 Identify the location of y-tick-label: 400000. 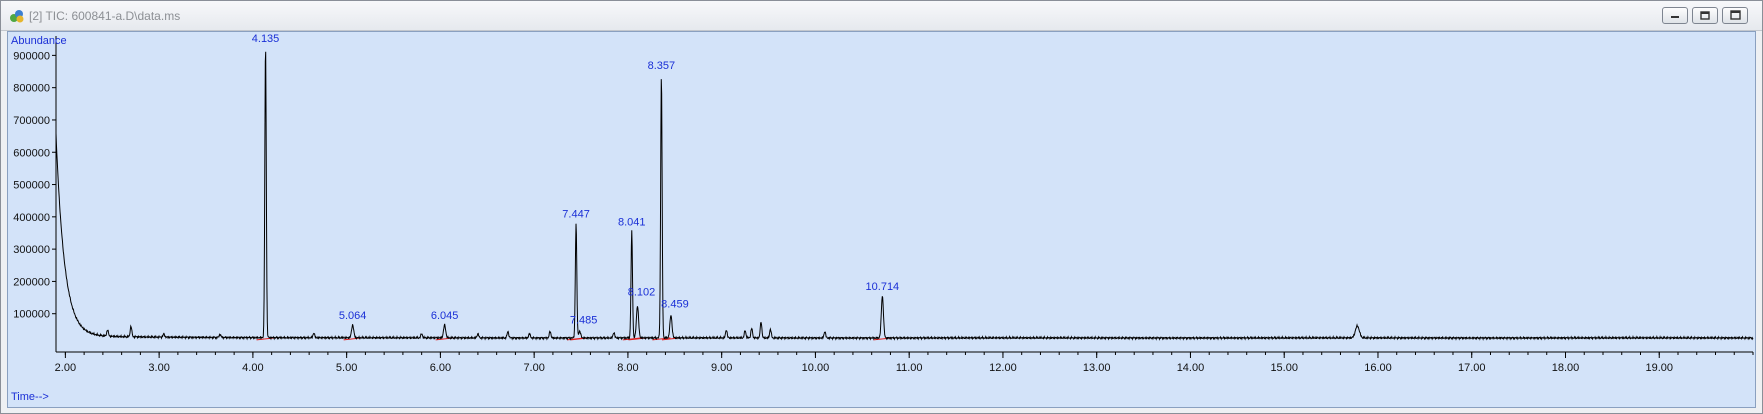
(31, 218).